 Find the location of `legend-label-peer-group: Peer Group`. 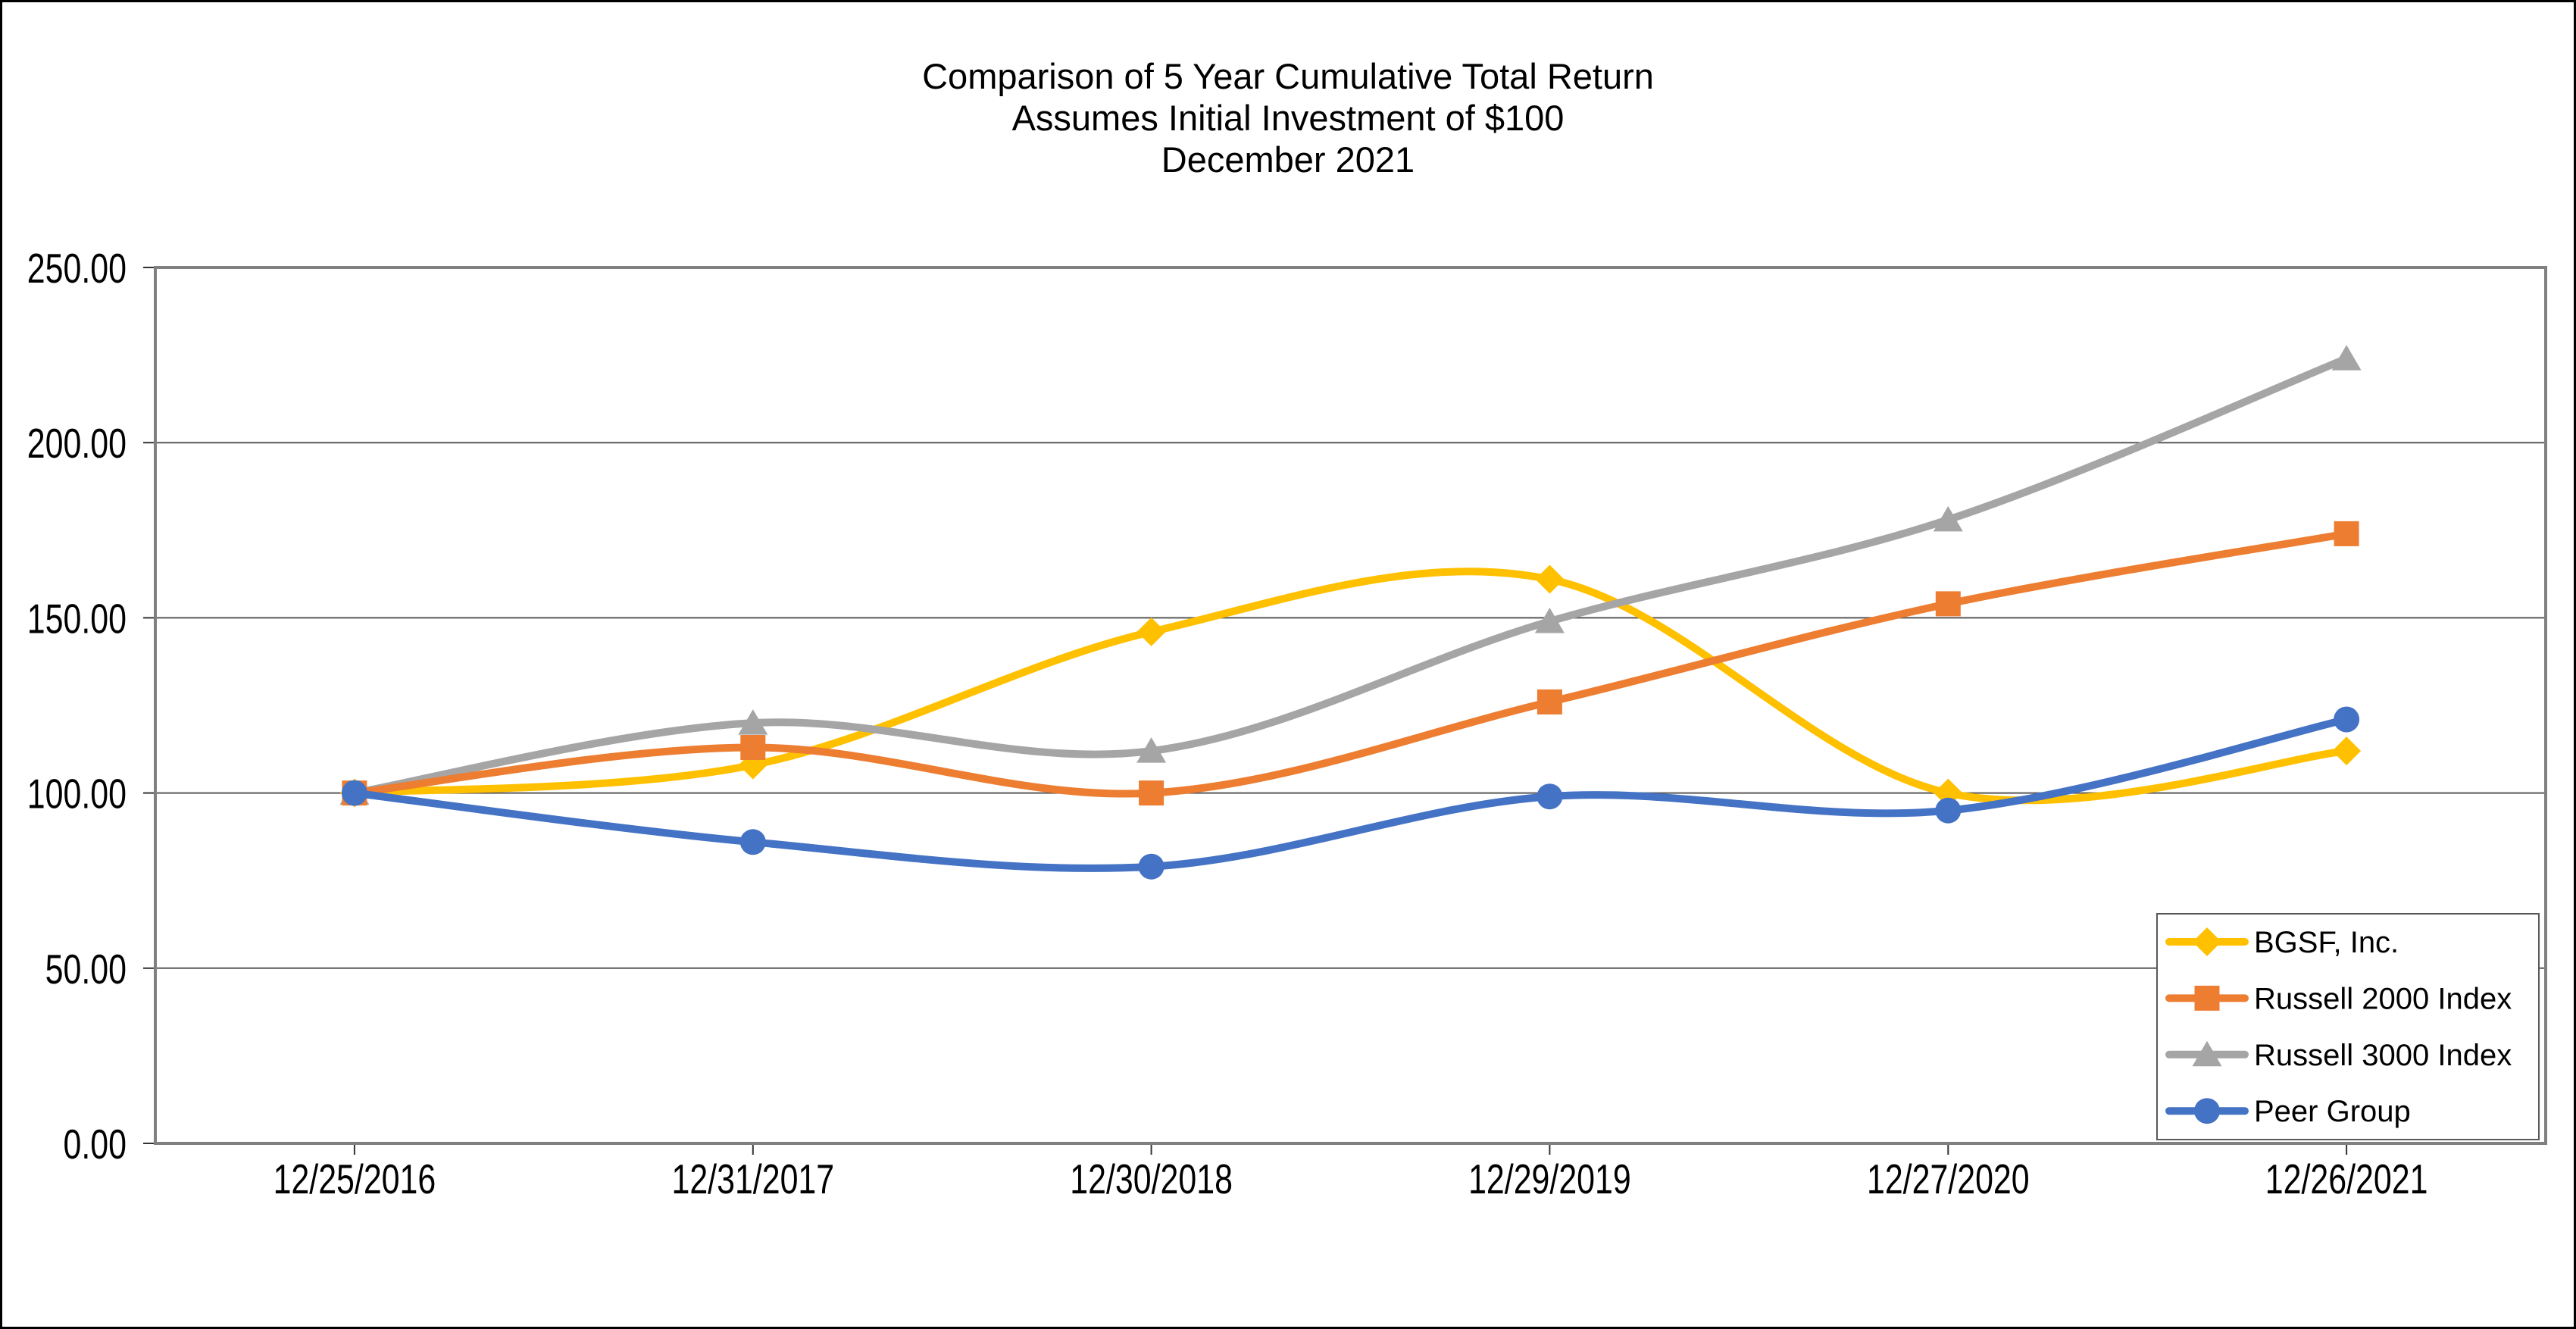

legend-label-peer-group: Peer Group is located at coordinates (2332, 1111).